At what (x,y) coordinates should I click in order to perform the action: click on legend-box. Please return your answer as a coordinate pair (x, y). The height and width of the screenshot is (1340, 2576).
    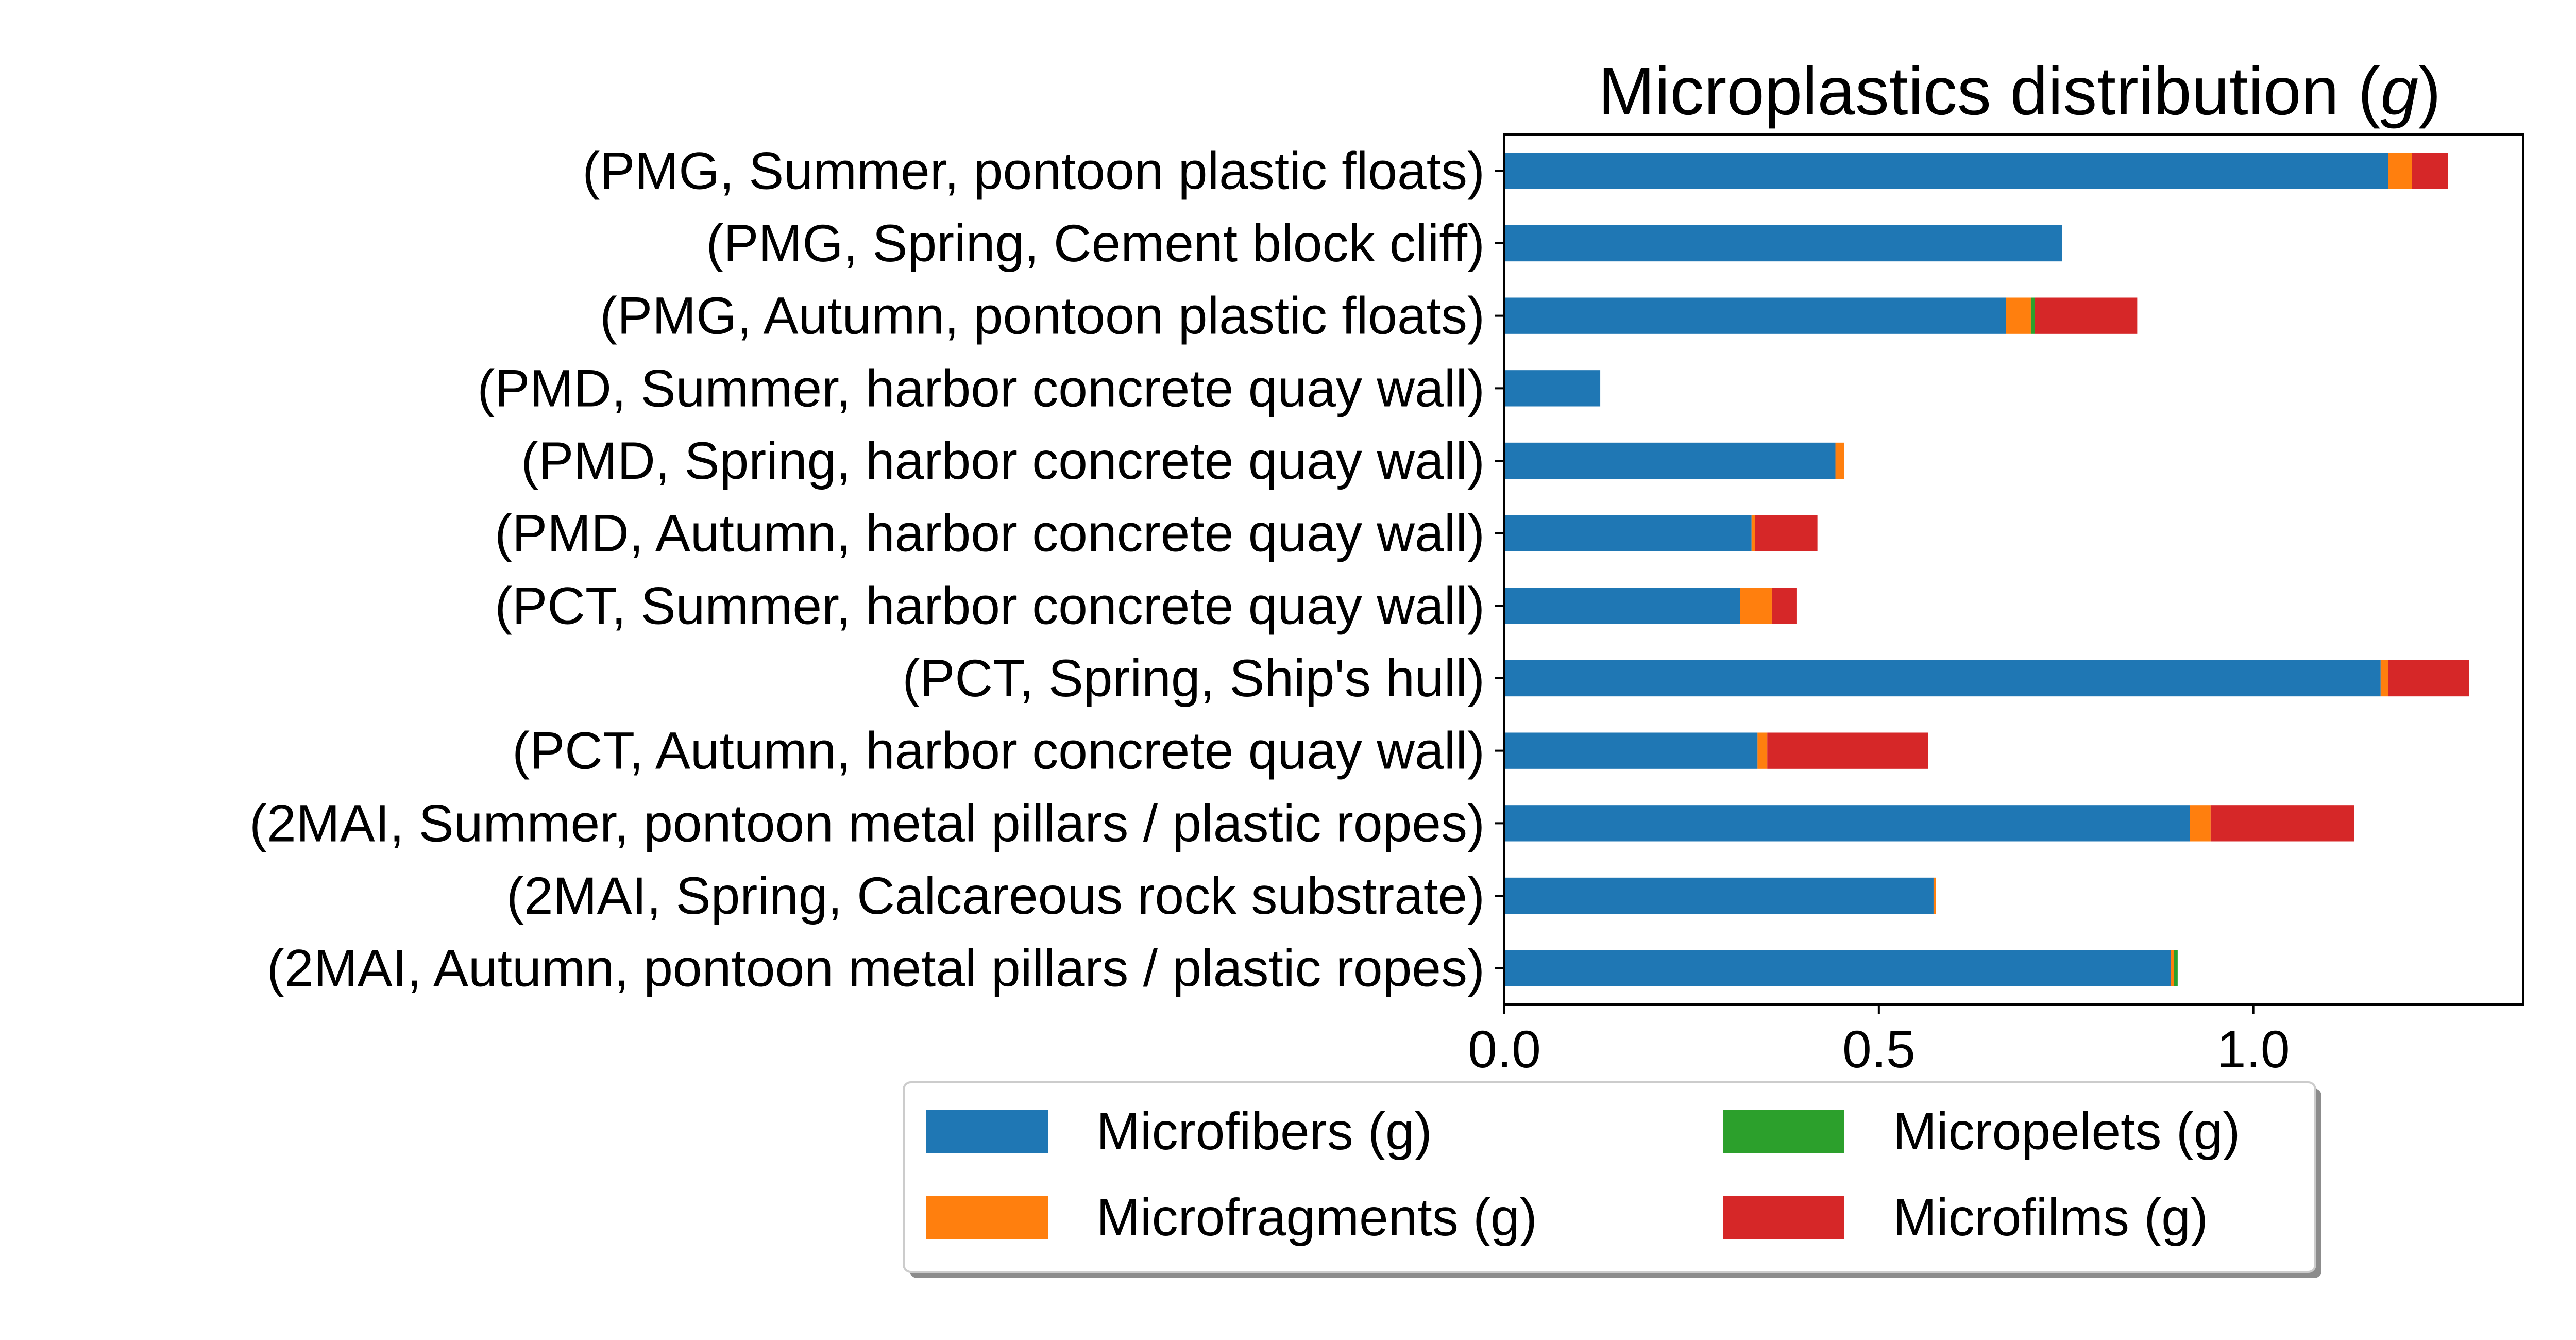
    Looking at the image, I should click on (1609, 1177).